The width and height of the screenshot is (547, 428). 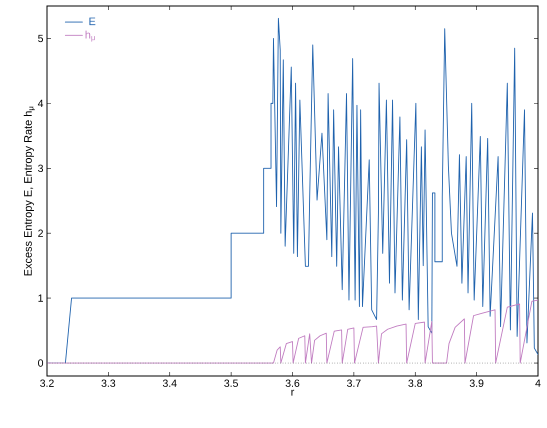 What do you see at coordinates (47, 383) in the screenshot?
I see `x-tick-label: 3.2` at bounding box center [47, 383].